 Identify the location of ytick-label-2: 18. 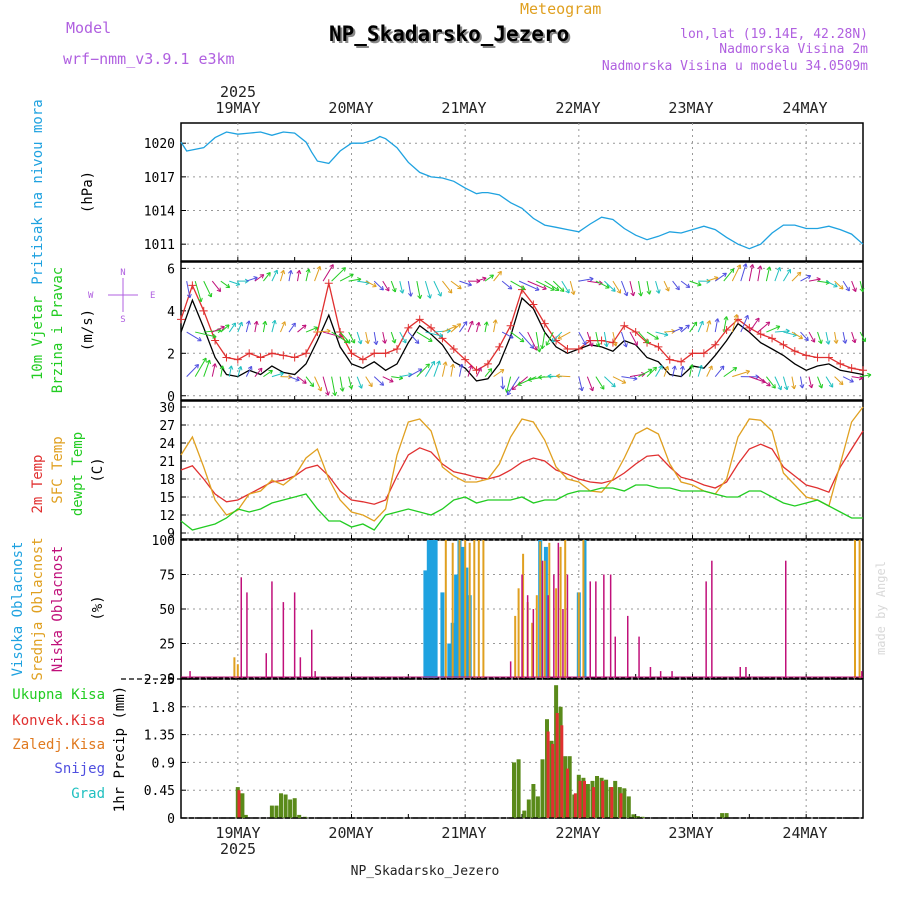
(167, 480).